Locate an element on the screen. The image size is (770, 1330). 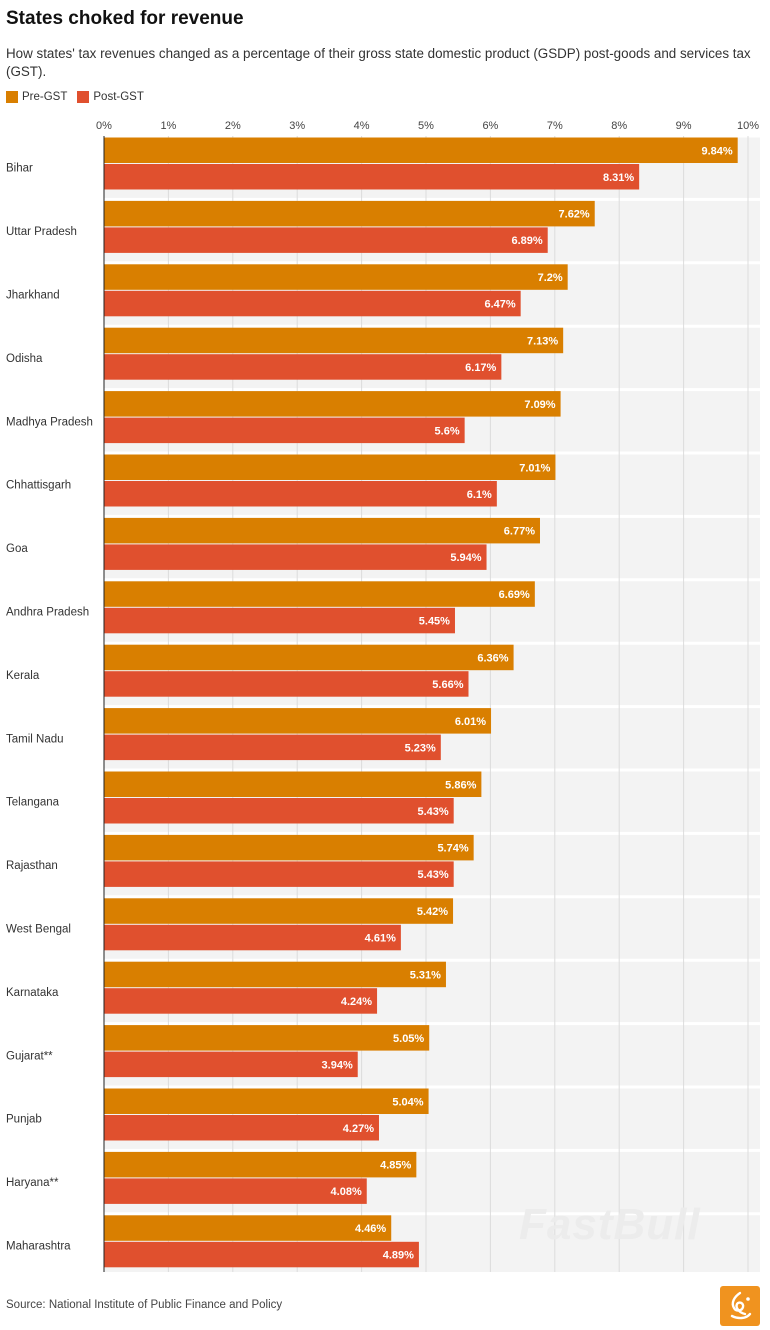
category-label: Rajasthan is located at coordinates (32, 866).